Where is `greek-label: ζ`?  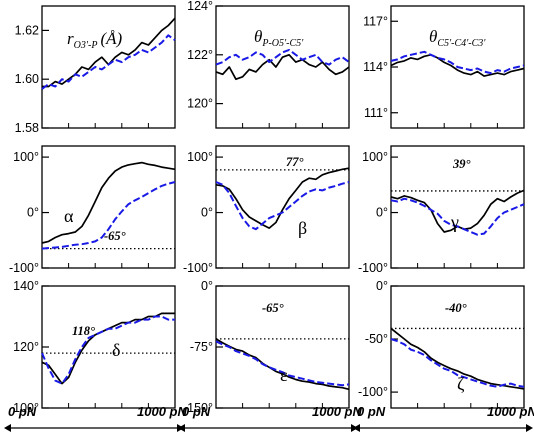
greek-label: ζ is located at coordinates (461, 384).